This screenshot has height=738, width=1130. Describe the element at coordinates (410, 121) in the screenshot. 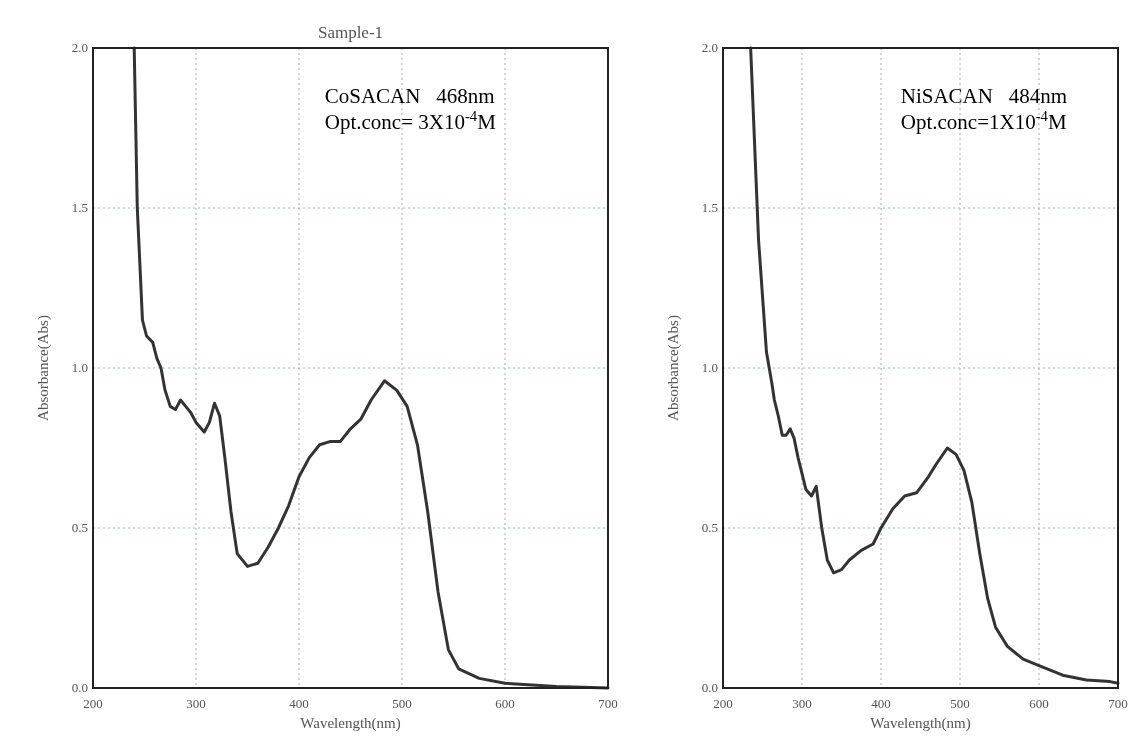

I see `annotation: Opt.conc= 3X10$^{-4}$M` at that location.